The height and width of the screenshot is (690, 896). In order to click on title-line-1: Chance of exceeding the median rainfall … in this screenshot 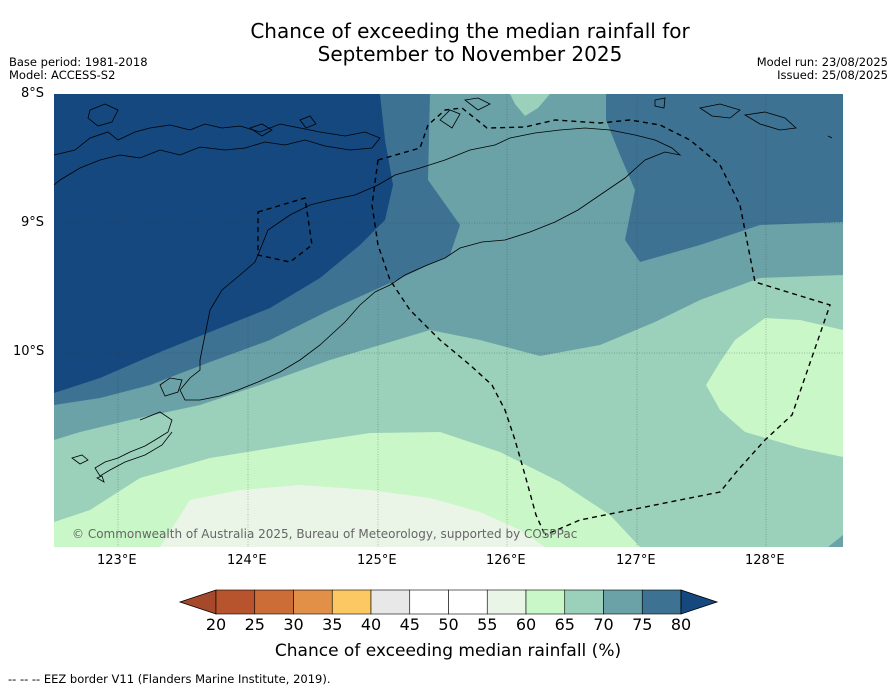, I will do `click(470, 31)`.